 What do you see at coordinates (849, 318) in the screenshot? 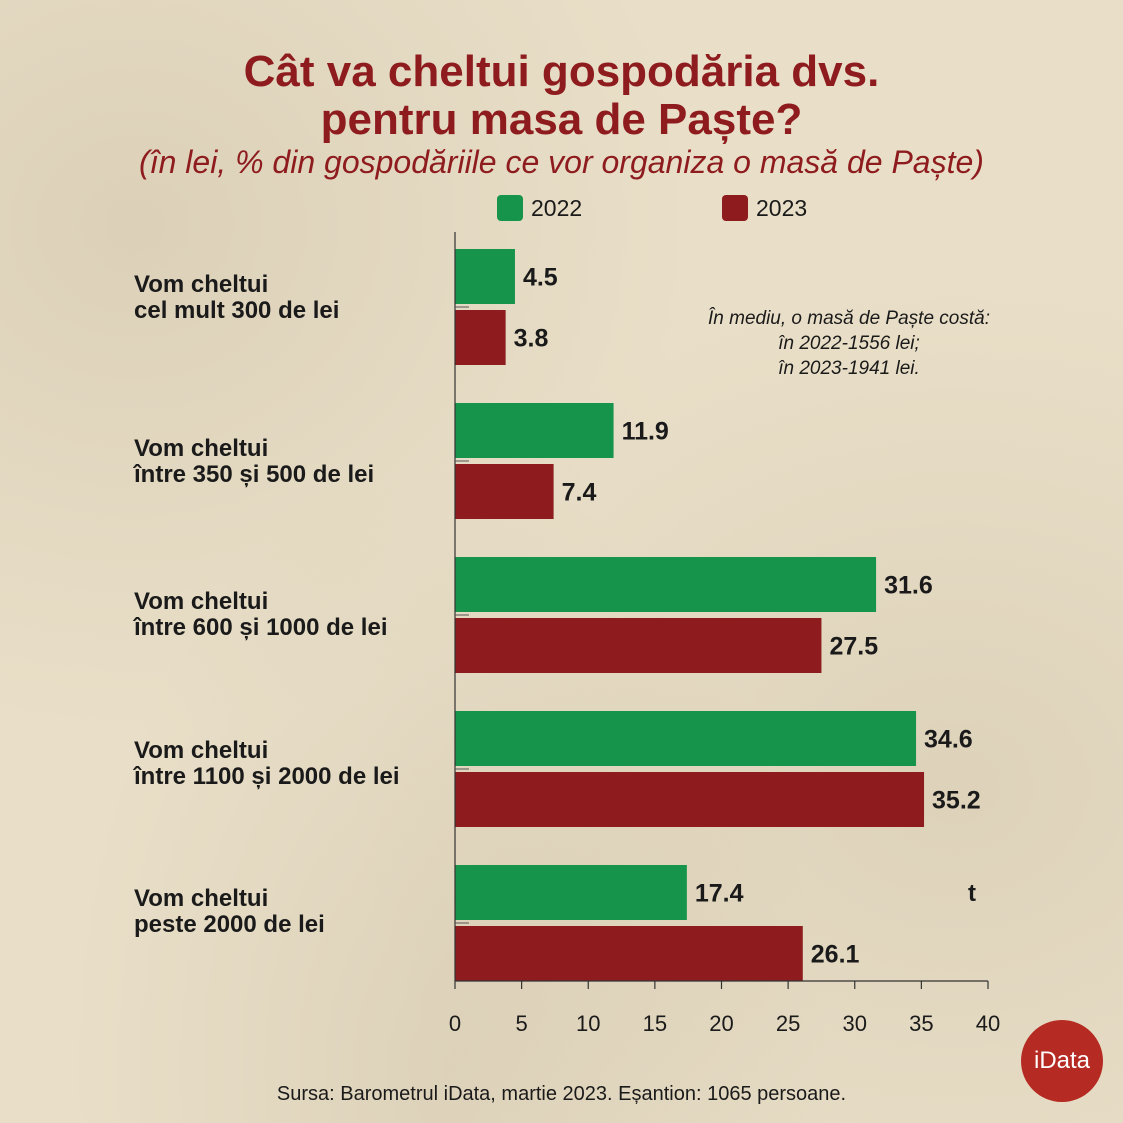
I see `note-line-1: În mediu, o masă de Paște costă:` at bounding box center [849, 318].